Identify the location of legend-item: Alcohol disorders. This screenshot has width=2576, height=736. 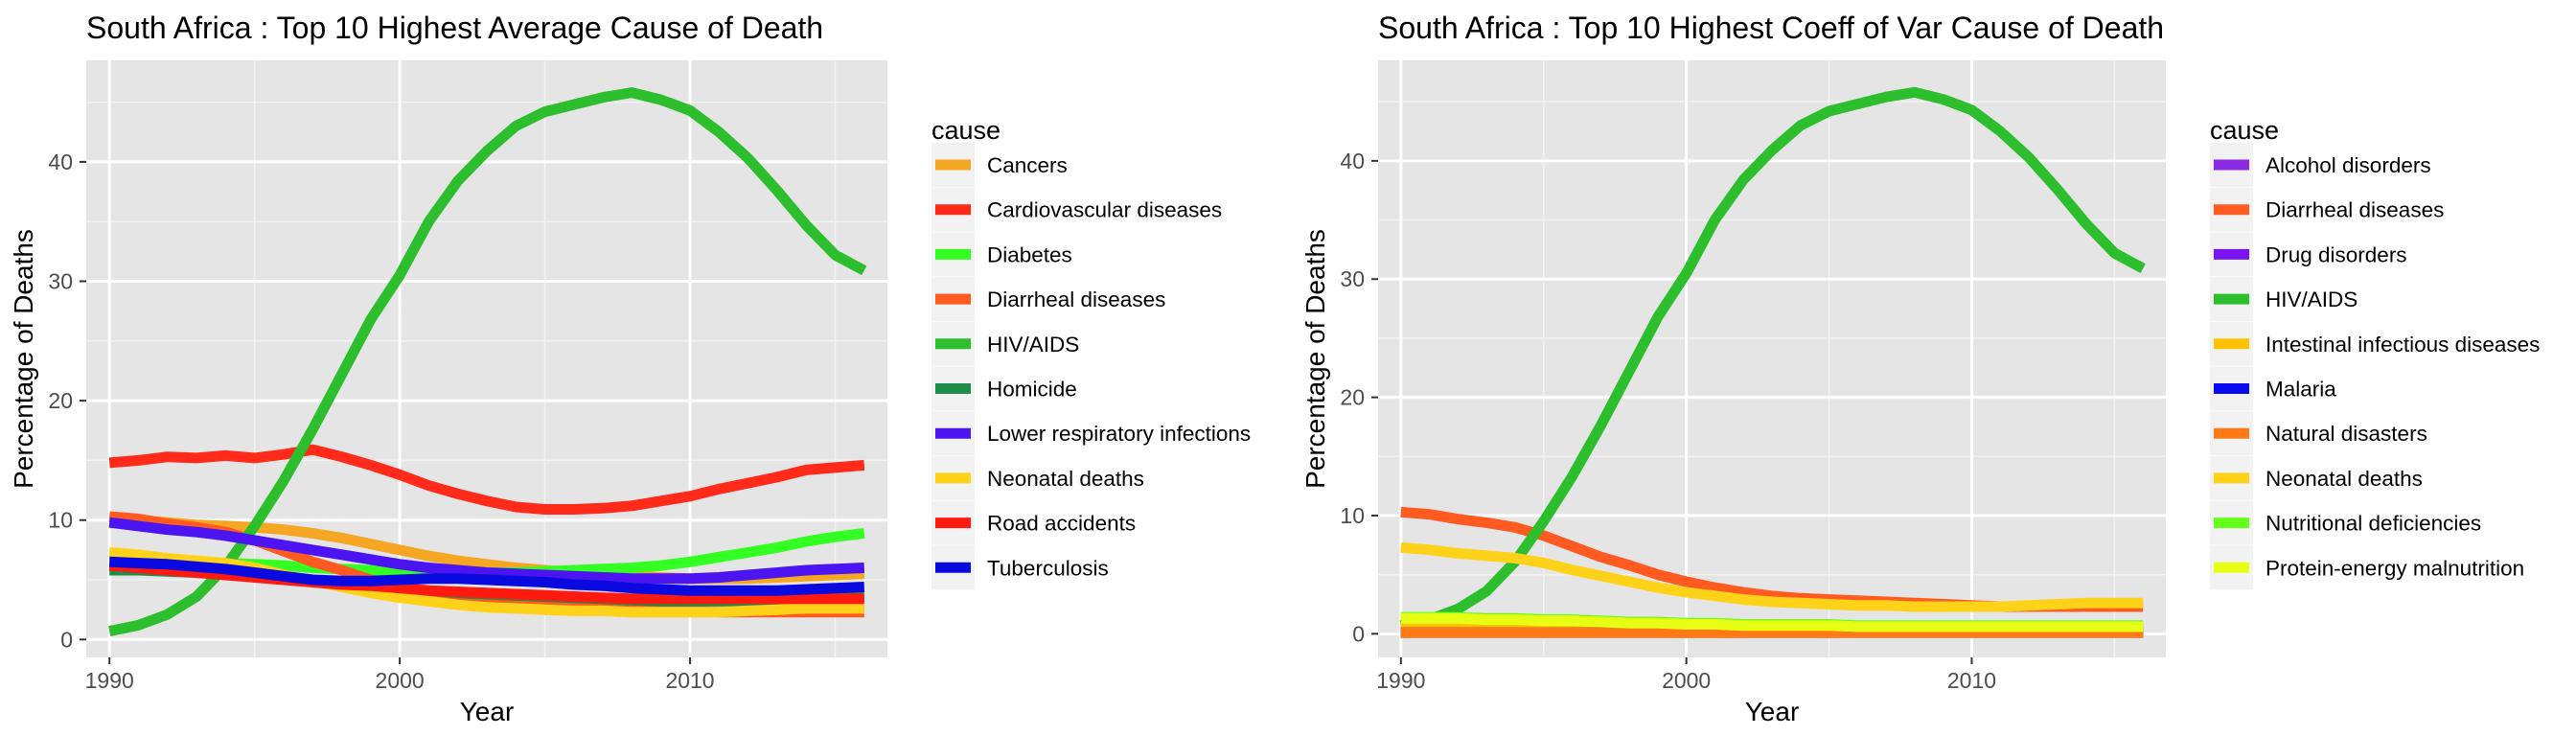
(2320, 165).